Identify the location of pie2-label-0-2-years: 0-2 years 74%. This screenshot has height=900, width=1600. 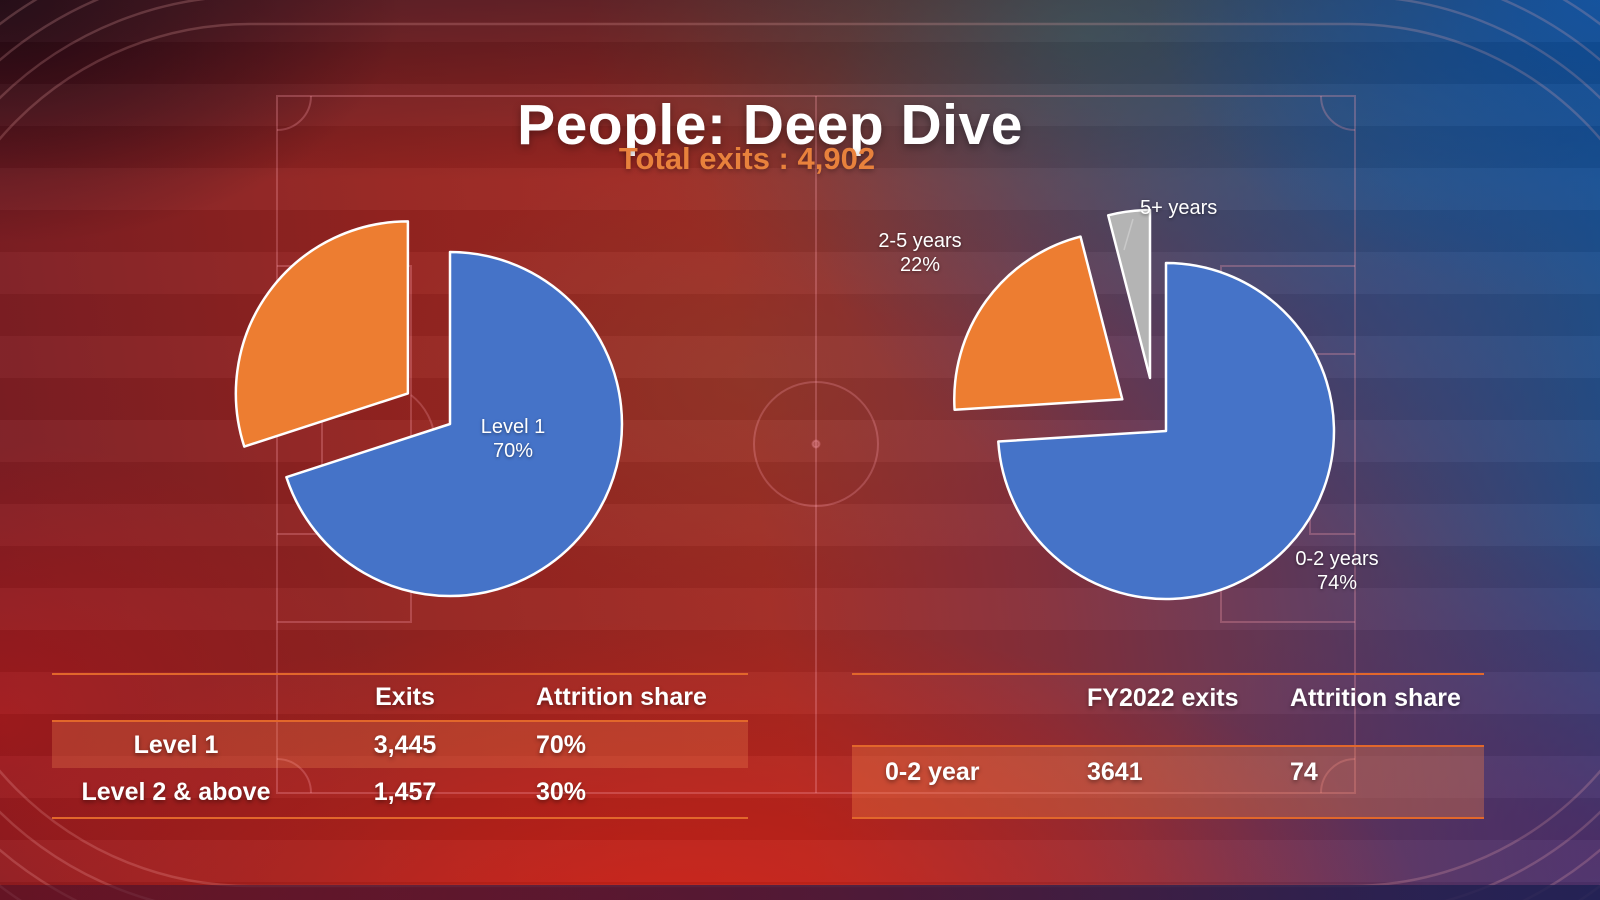
(1337, 571).